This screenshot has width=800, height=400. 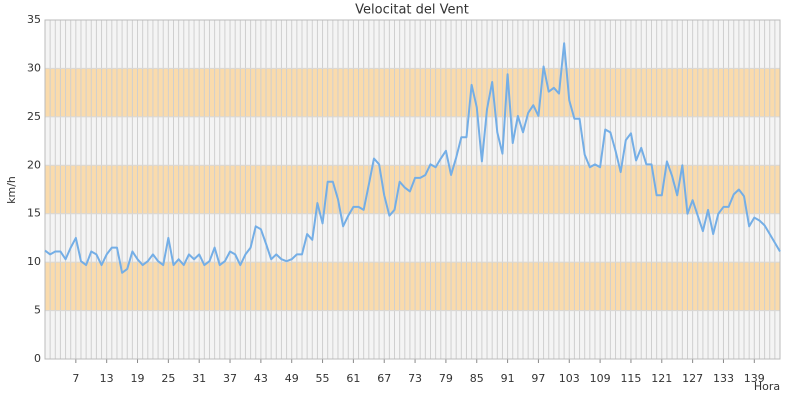 What do you see at coordinates (630, 378) in the screenshot?
I see `x-tick-label: 115` at bounding box center [630, 378].